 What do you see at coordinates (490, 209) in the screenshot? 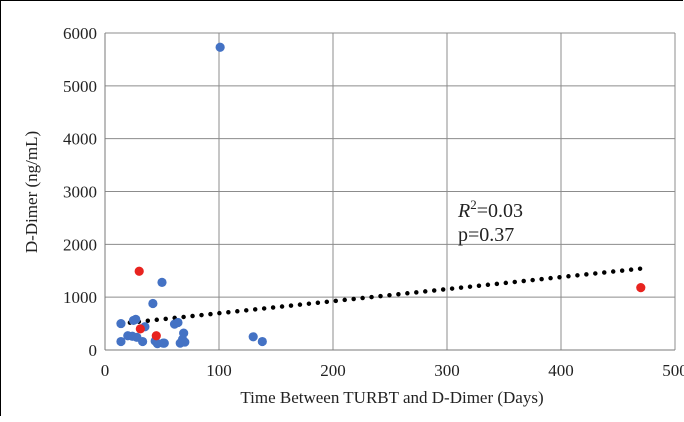
I see `r-squared-annotation: R2=0.03` at bounding box center [490, 209].